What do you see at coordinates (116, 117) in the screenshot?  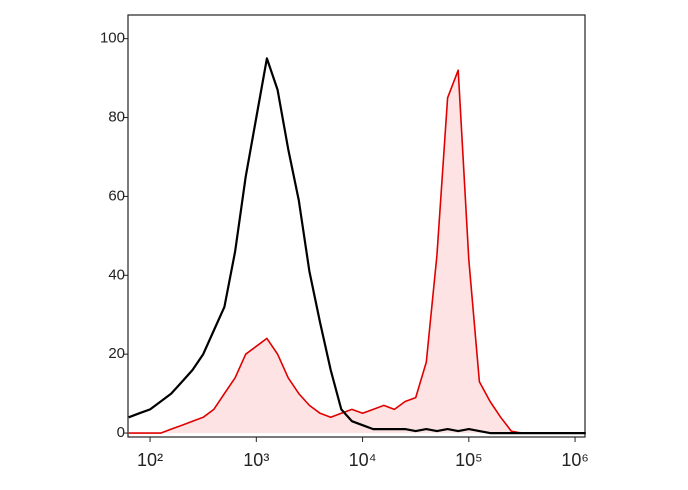 I see `y-tick-label: 80` at bounding box center [116, 117].